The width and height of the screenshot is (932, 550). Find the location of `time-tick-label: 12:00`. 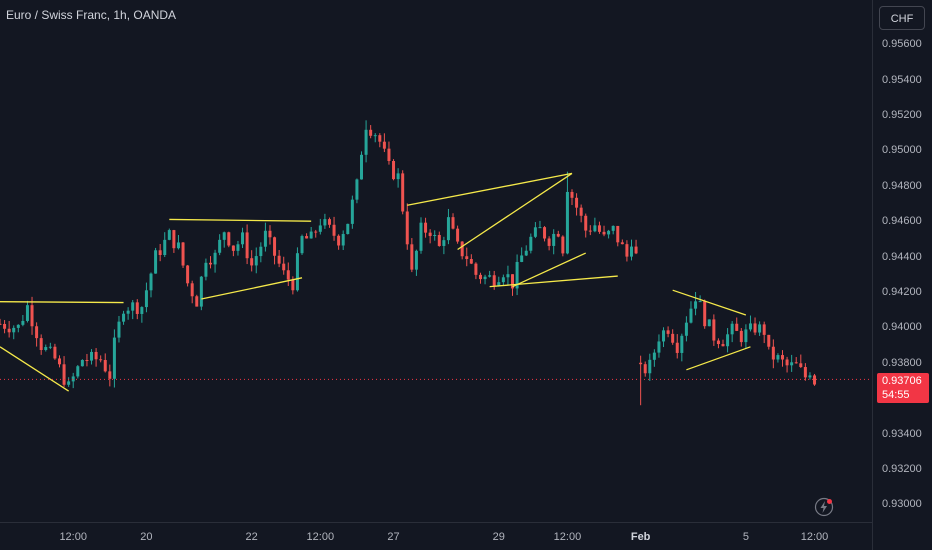

time-tick-label: 12:00 is located at coordinates (320, 537).